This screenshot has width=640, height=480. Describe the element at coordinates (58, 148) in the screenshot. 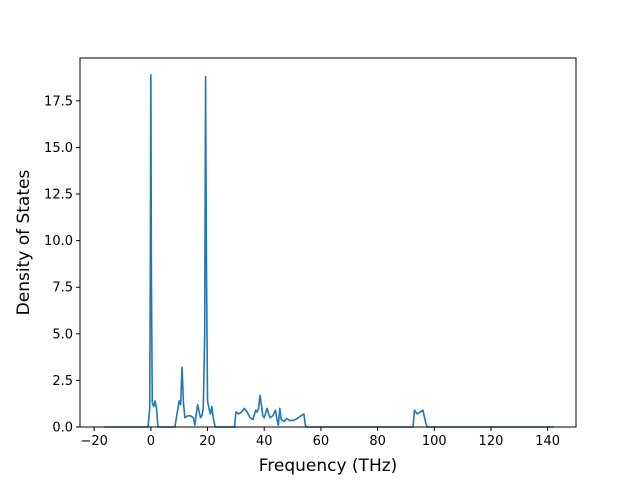

I see `y-tick-label: 15.0` at that location.